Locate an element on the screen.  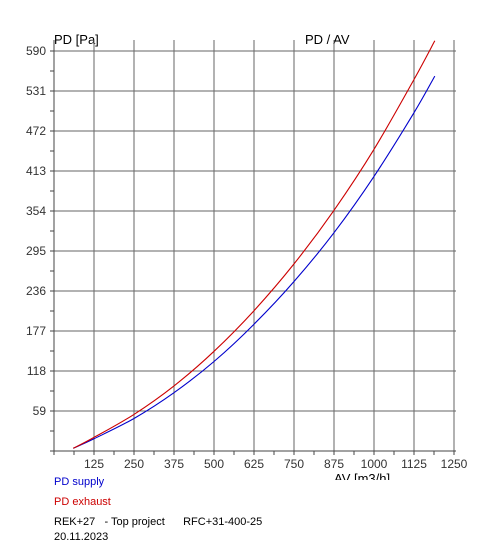
legend-supply-label: PD supply is located at coordinates (79, 482).